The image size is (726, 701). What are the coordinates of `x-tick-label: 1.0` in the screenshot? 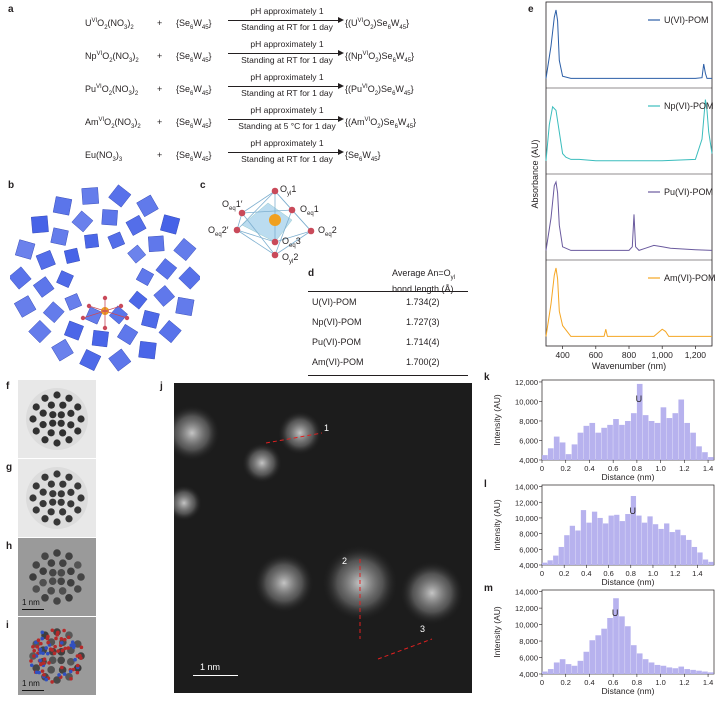 It's located at (653, 573).